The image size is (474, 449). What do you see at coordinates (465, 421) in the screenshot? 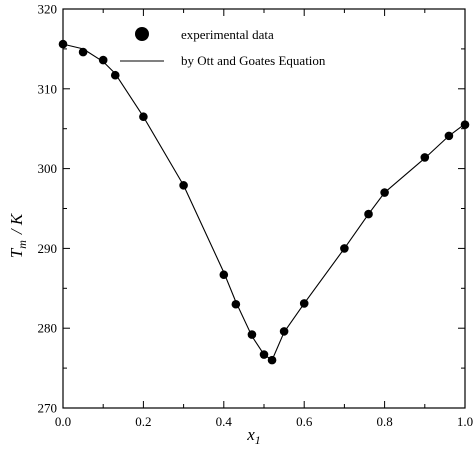
I see `x-tick-label: 1.0` at bounding box center [465, 421].